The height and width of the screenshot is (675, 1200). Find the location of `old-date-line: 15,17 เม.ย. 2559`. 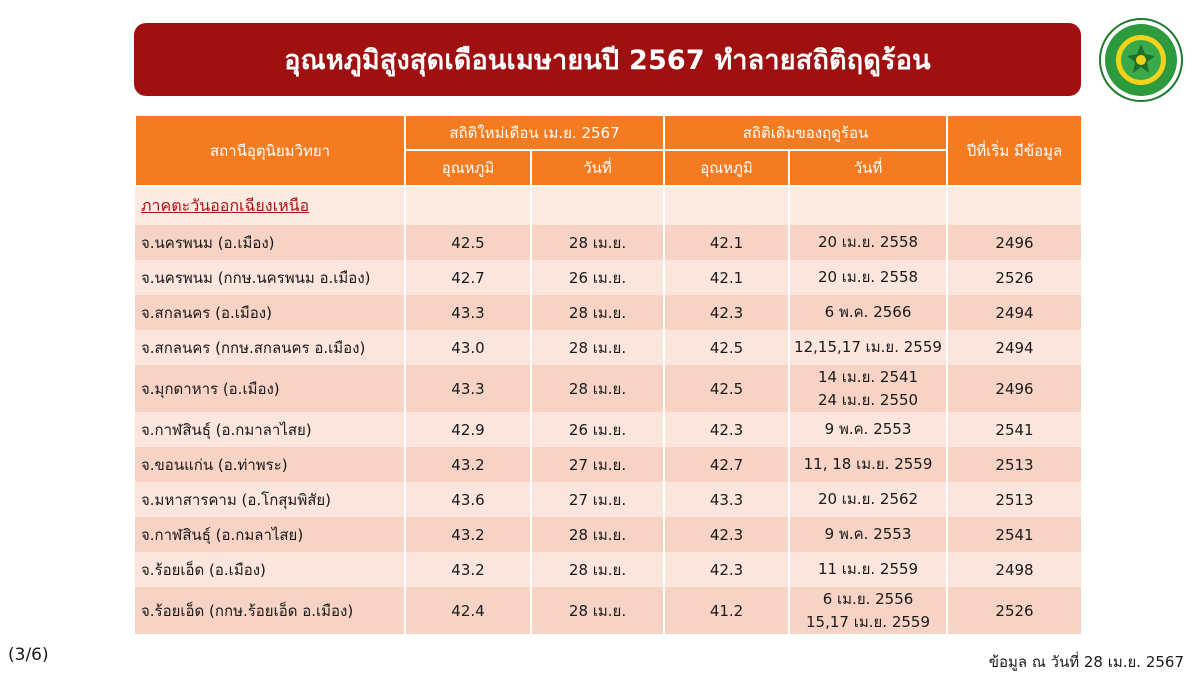

old-date-line: 15,17 เม.ย. 2559 is located at coordinates (868, 621).